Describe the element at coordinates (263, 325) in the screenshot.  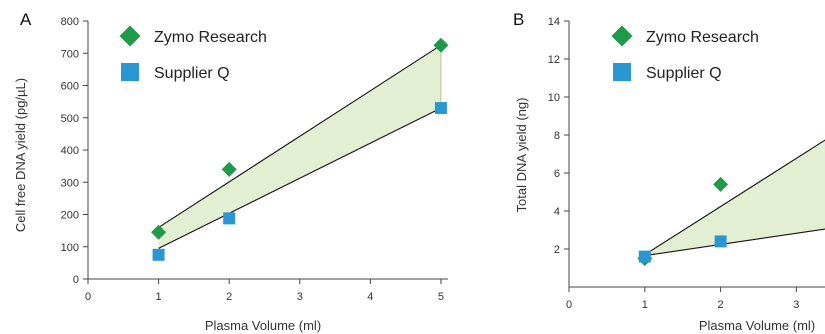
I see `x-axis-title-a: Plasma Volume (ml)` at that location.